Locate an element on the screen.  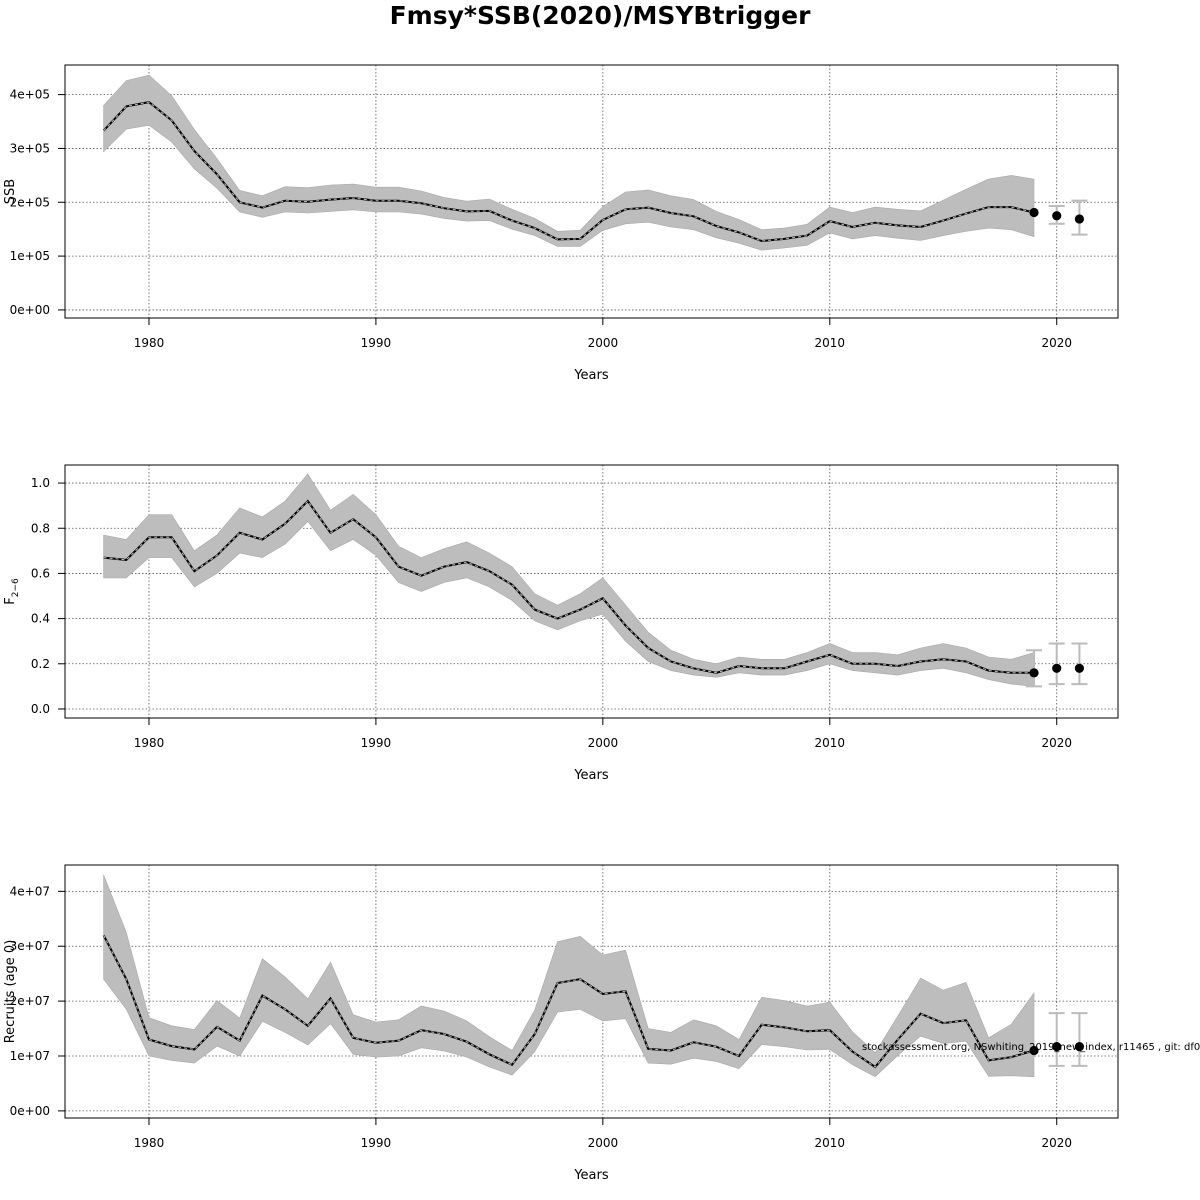
y-axis-label-subscript: 2−6 is located at coordinates (16, 587).